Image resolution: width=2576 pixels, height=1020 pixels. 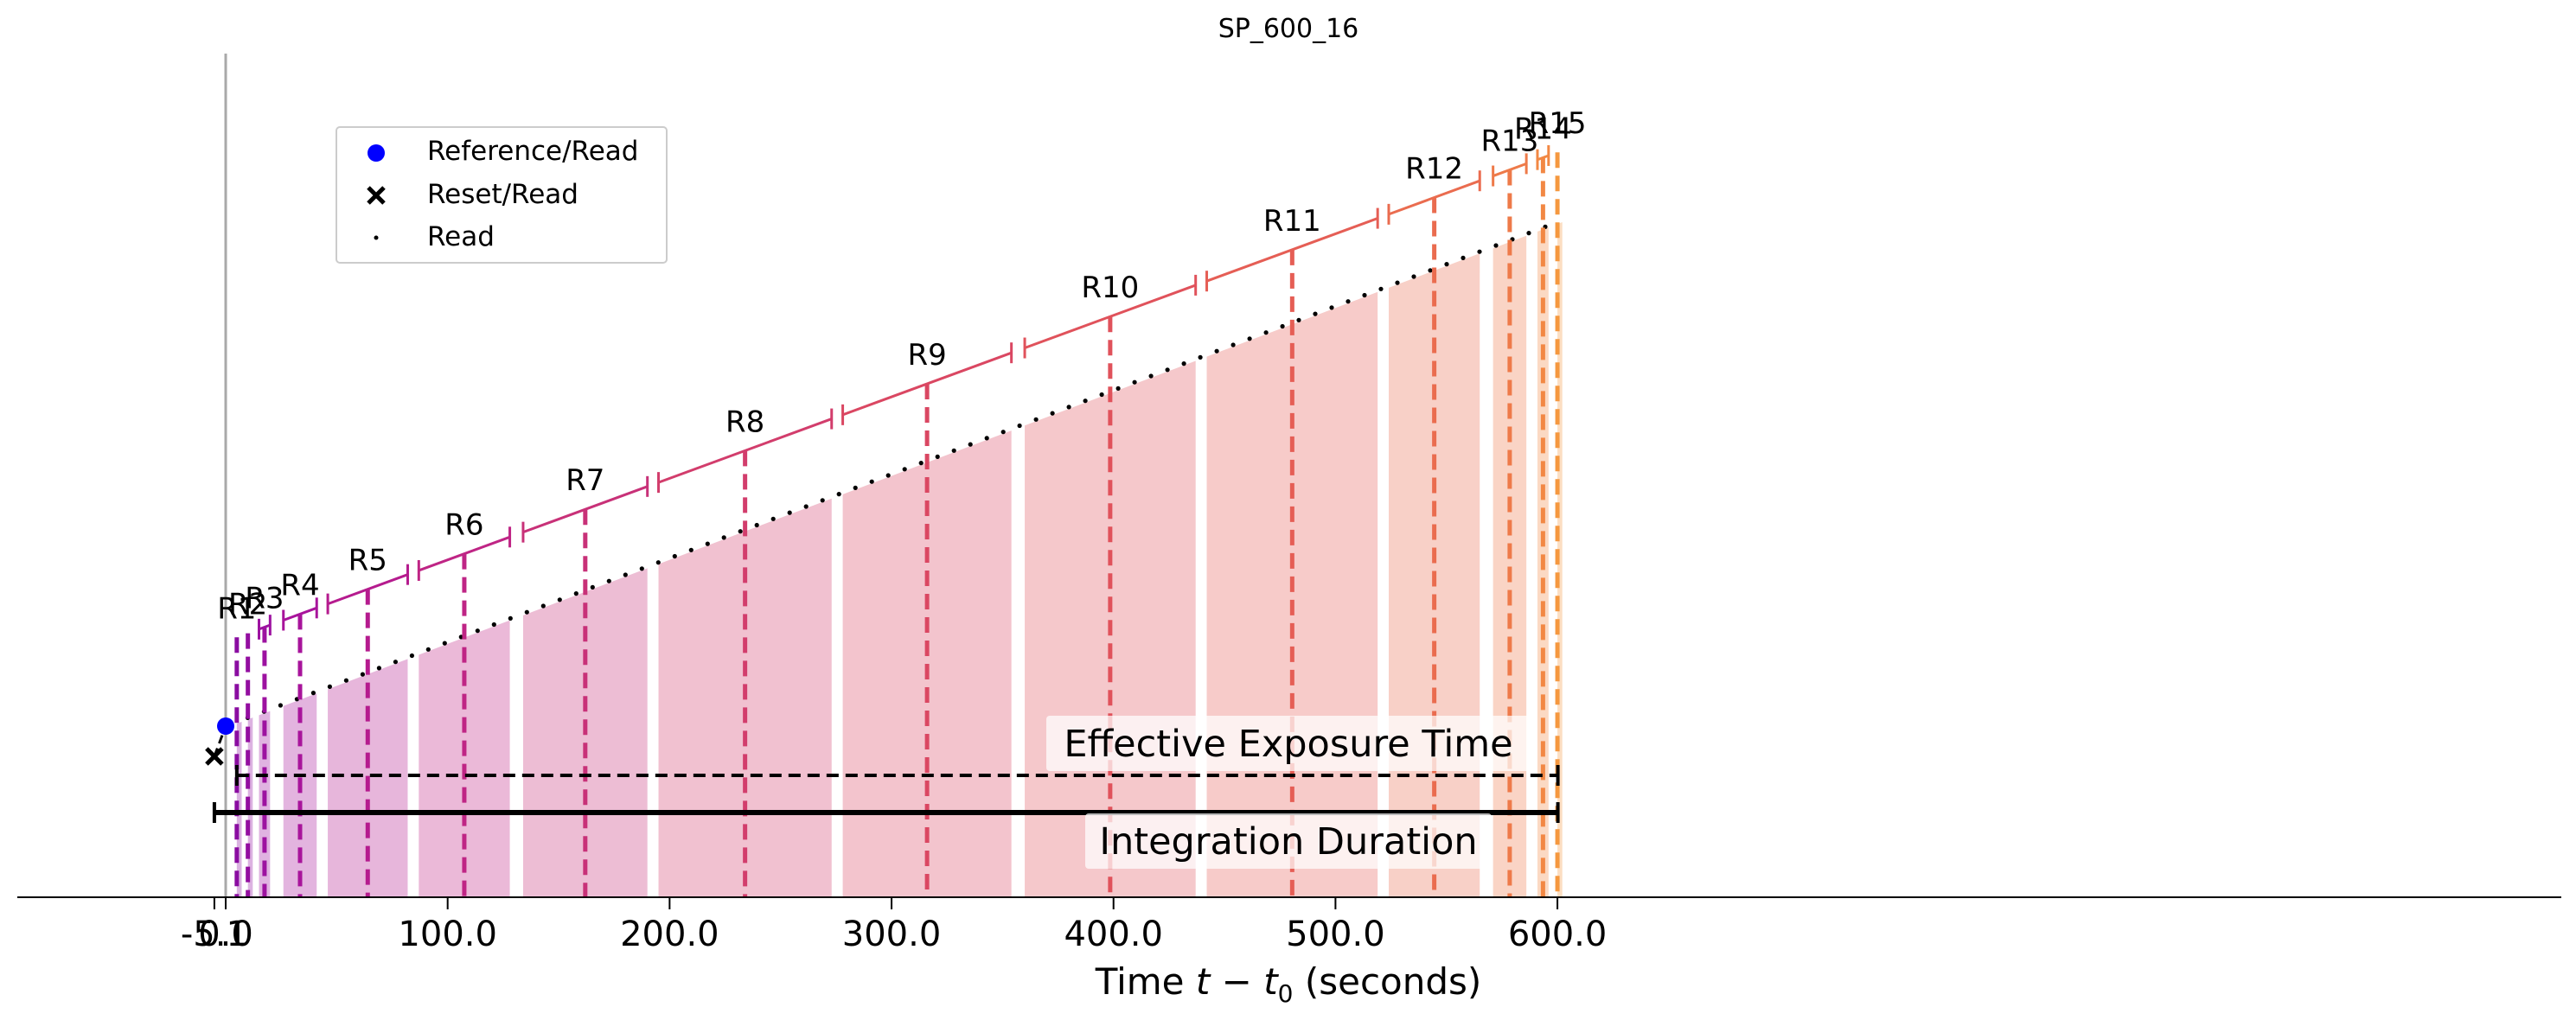 I want to click on x-tick-label: 0.0, so click(x=226, y=935).